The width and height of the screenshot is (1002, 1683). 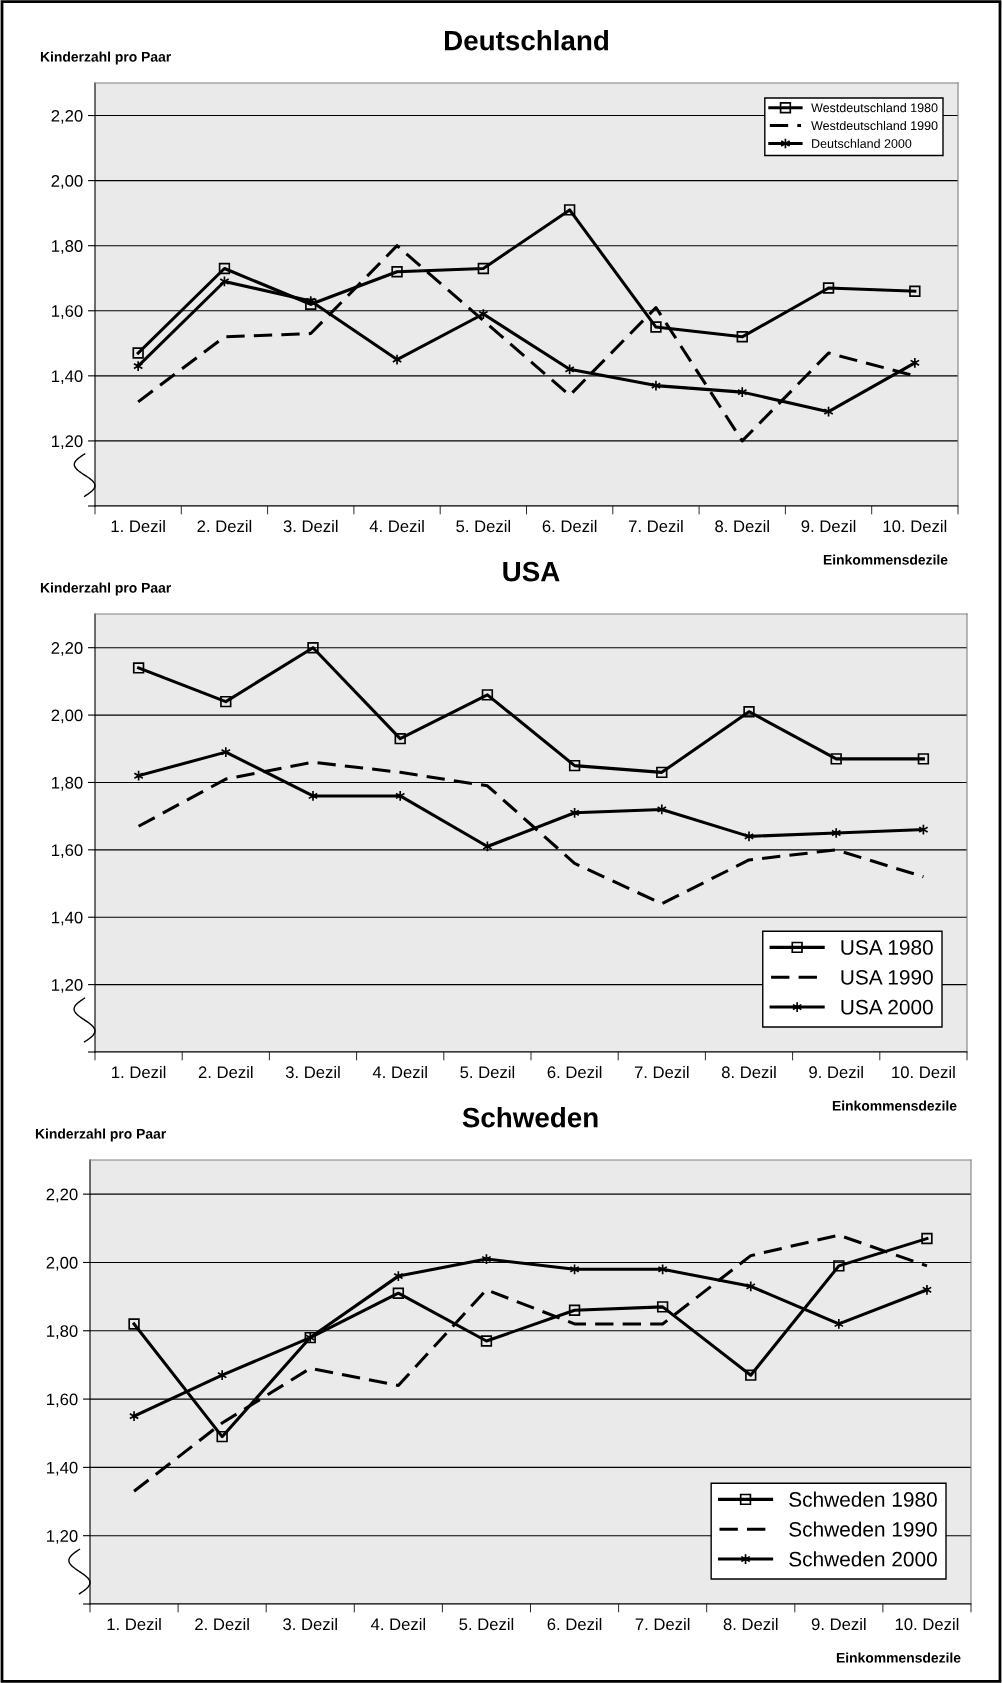 What do you see at coordinates (887, 947) in the screenshot?
I see `legend-label: USA 1980` at bounding box center [887, 947].